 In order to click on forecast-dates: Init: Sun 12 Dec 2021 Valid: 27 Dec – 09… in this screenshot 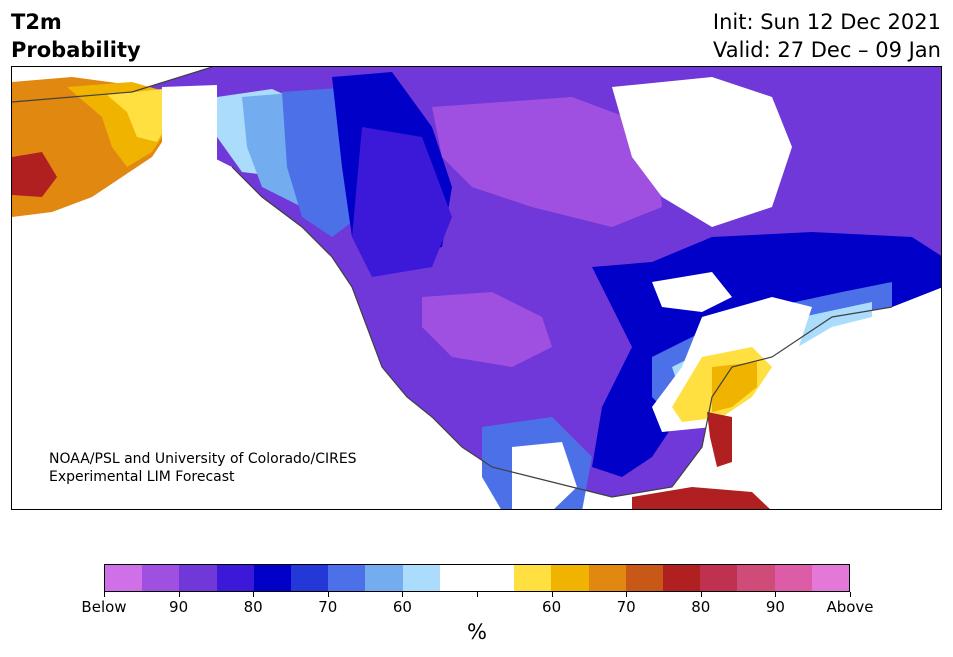, I will do `click(827, 36)`.